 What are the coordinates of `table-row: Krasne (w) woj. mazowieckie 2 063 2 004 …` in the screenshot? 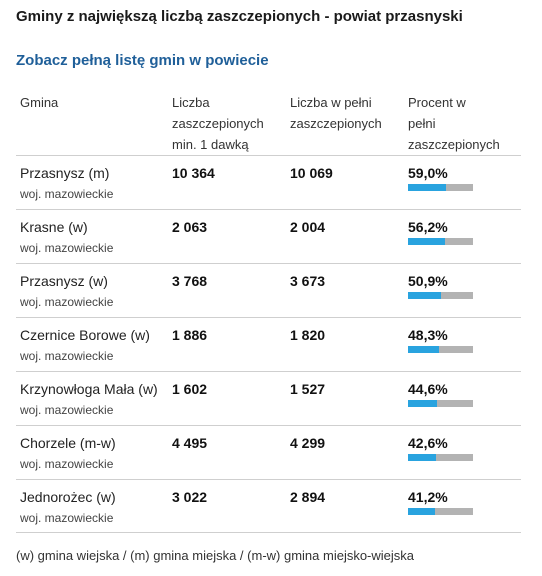 It's located at (268, 236).